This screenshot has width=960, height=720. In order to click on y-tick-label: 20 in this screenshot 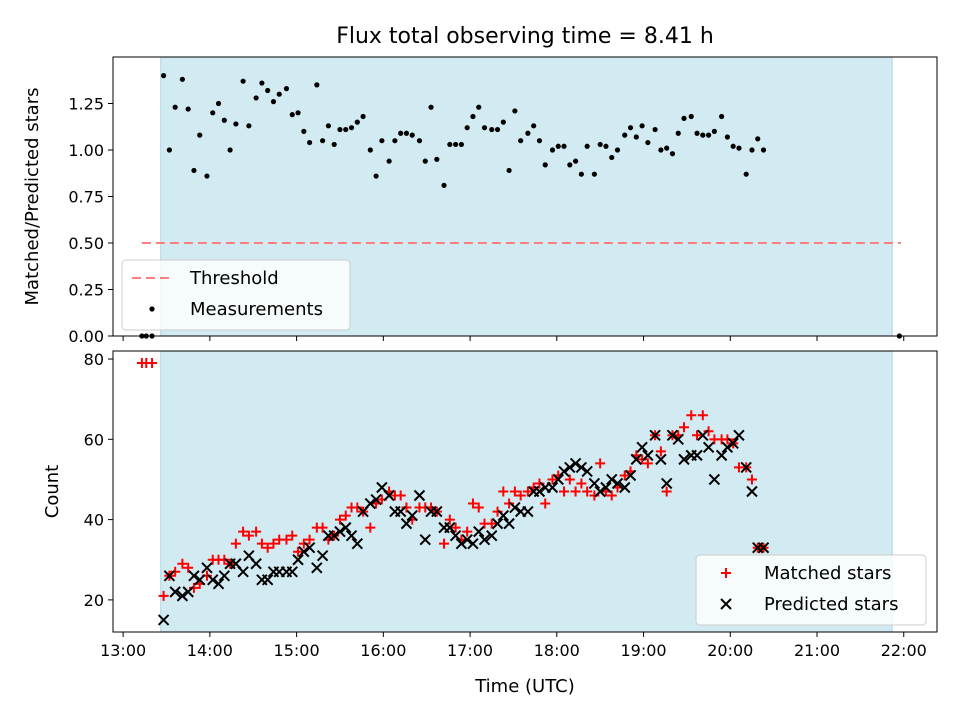, I will do `click(94, 600)`.